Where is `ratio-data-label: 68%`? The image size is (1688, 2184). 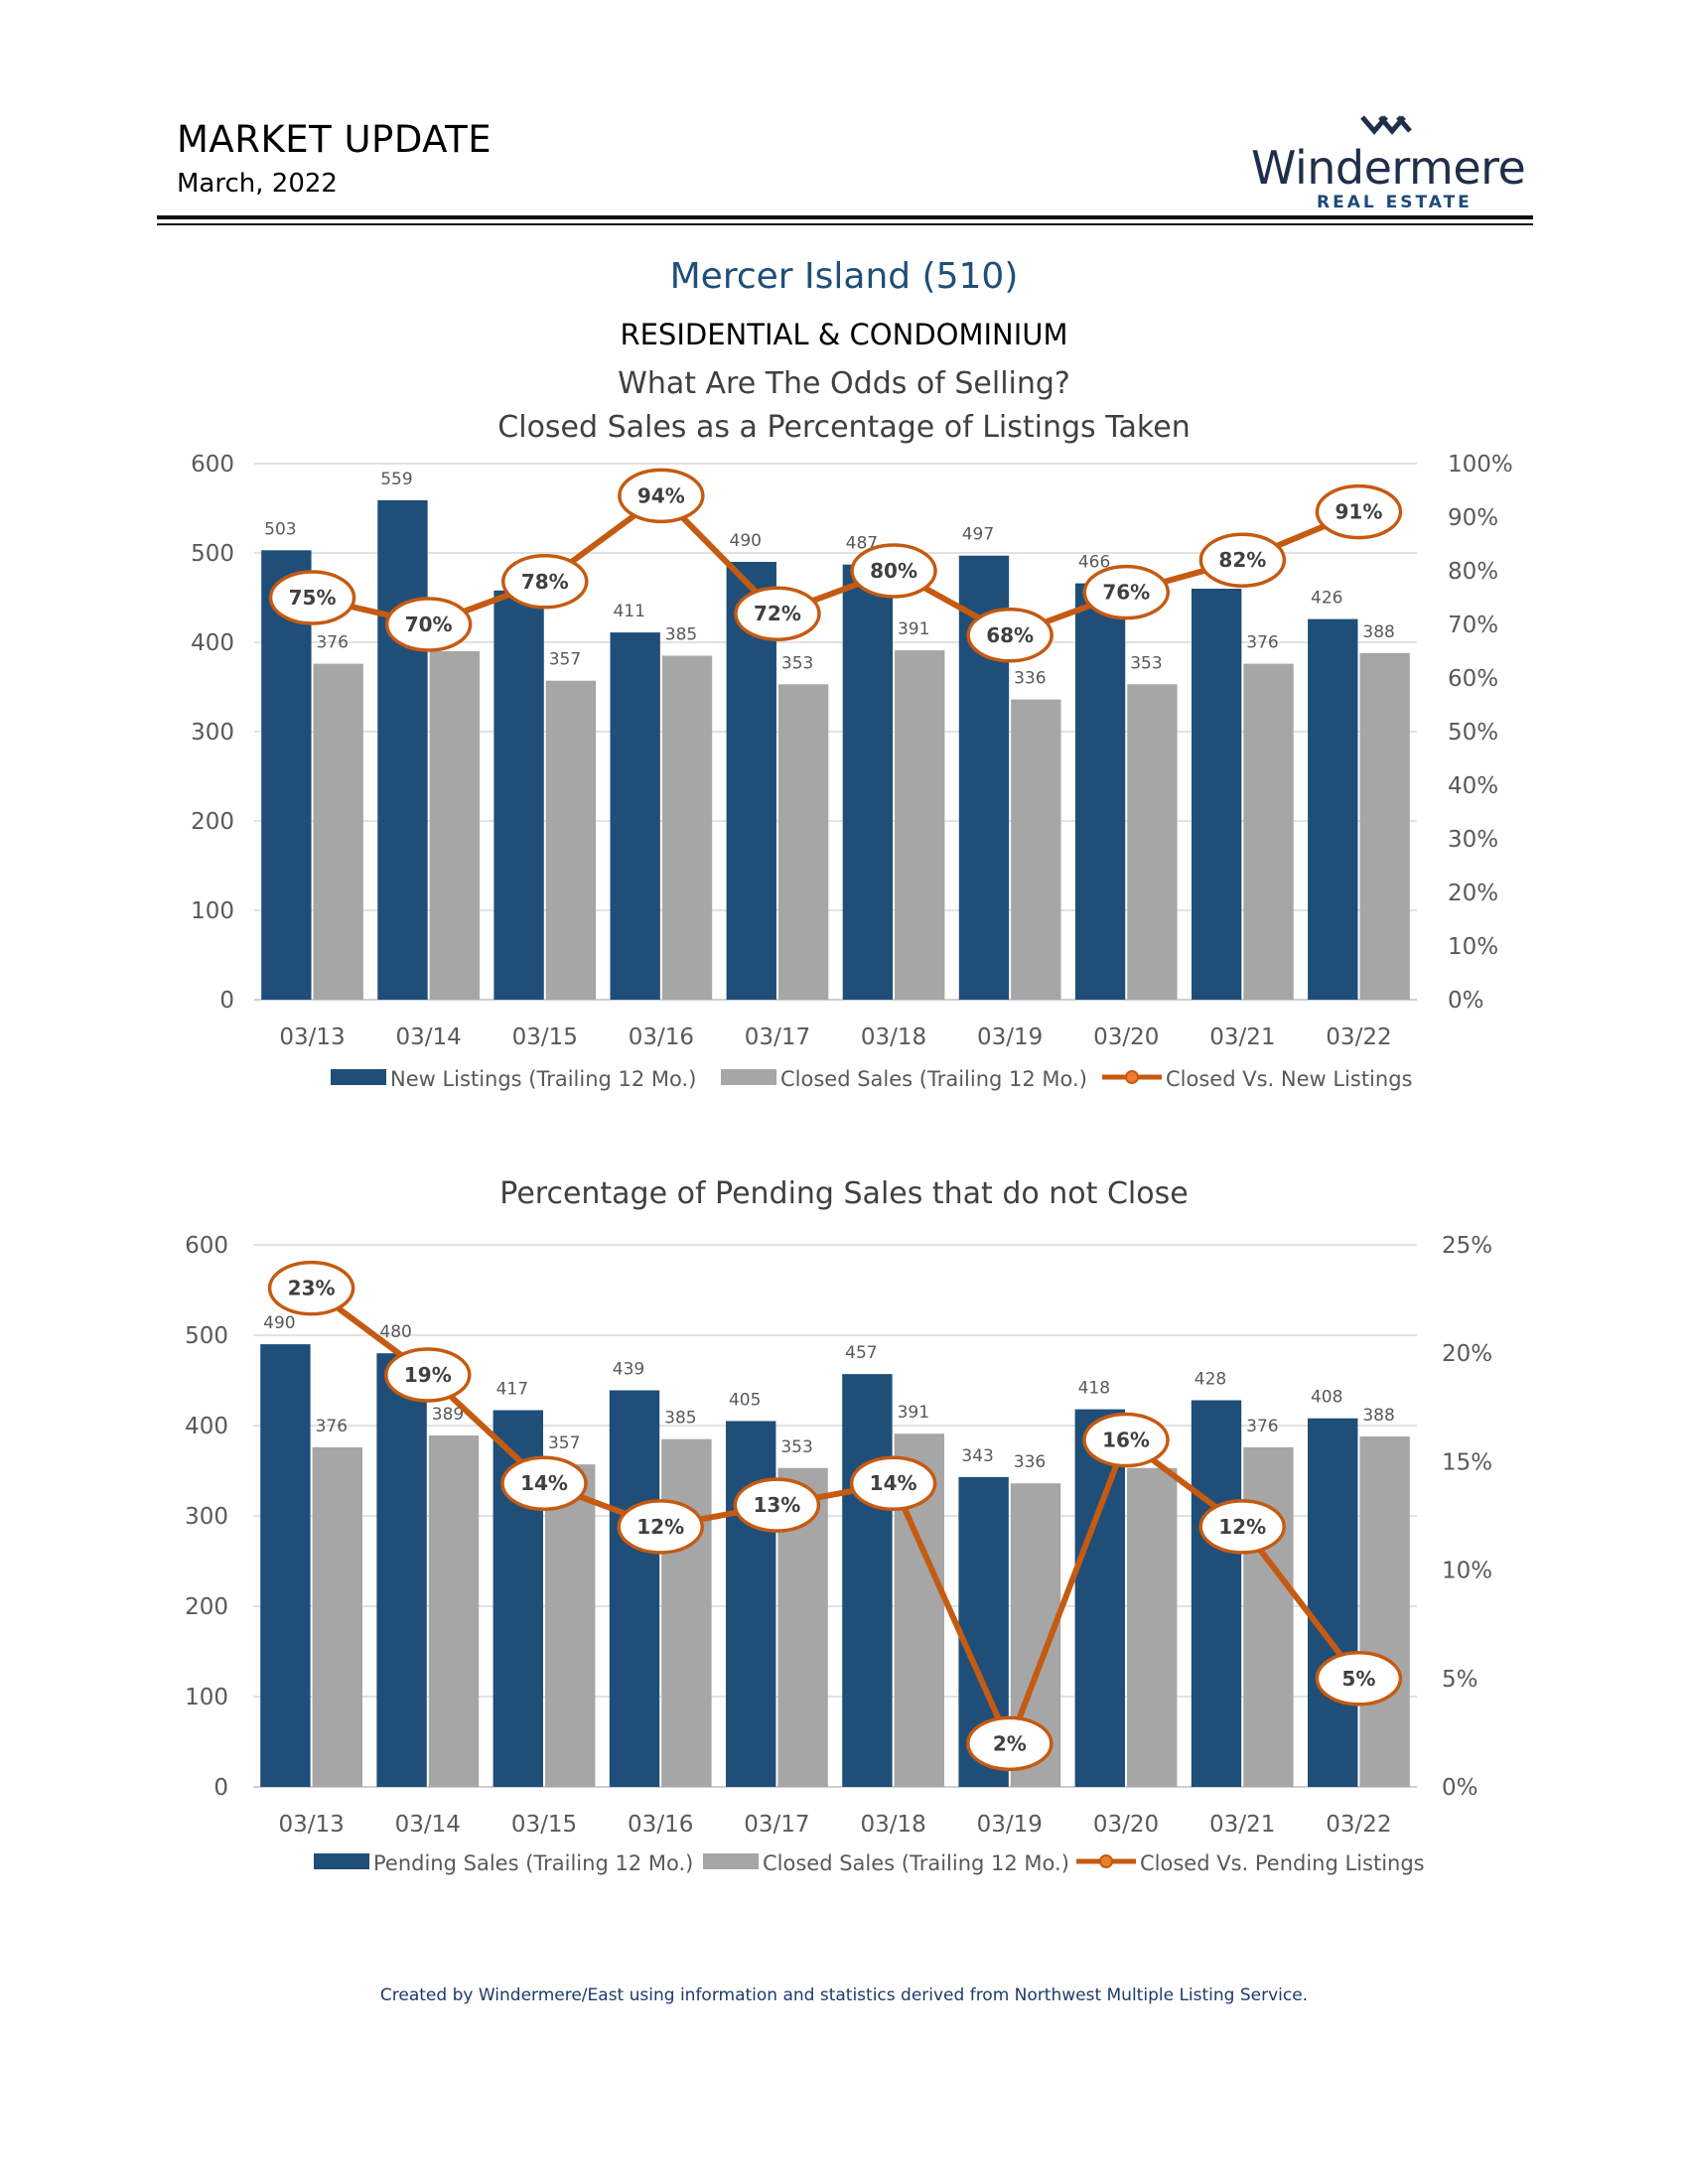 ratio-data-label: 68% is located at coordinates (1010, 635).